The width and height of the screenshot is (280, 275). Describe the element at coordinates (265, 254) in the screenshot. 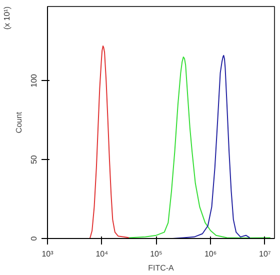

I see `x-tick-label: 10⁷` at that location.